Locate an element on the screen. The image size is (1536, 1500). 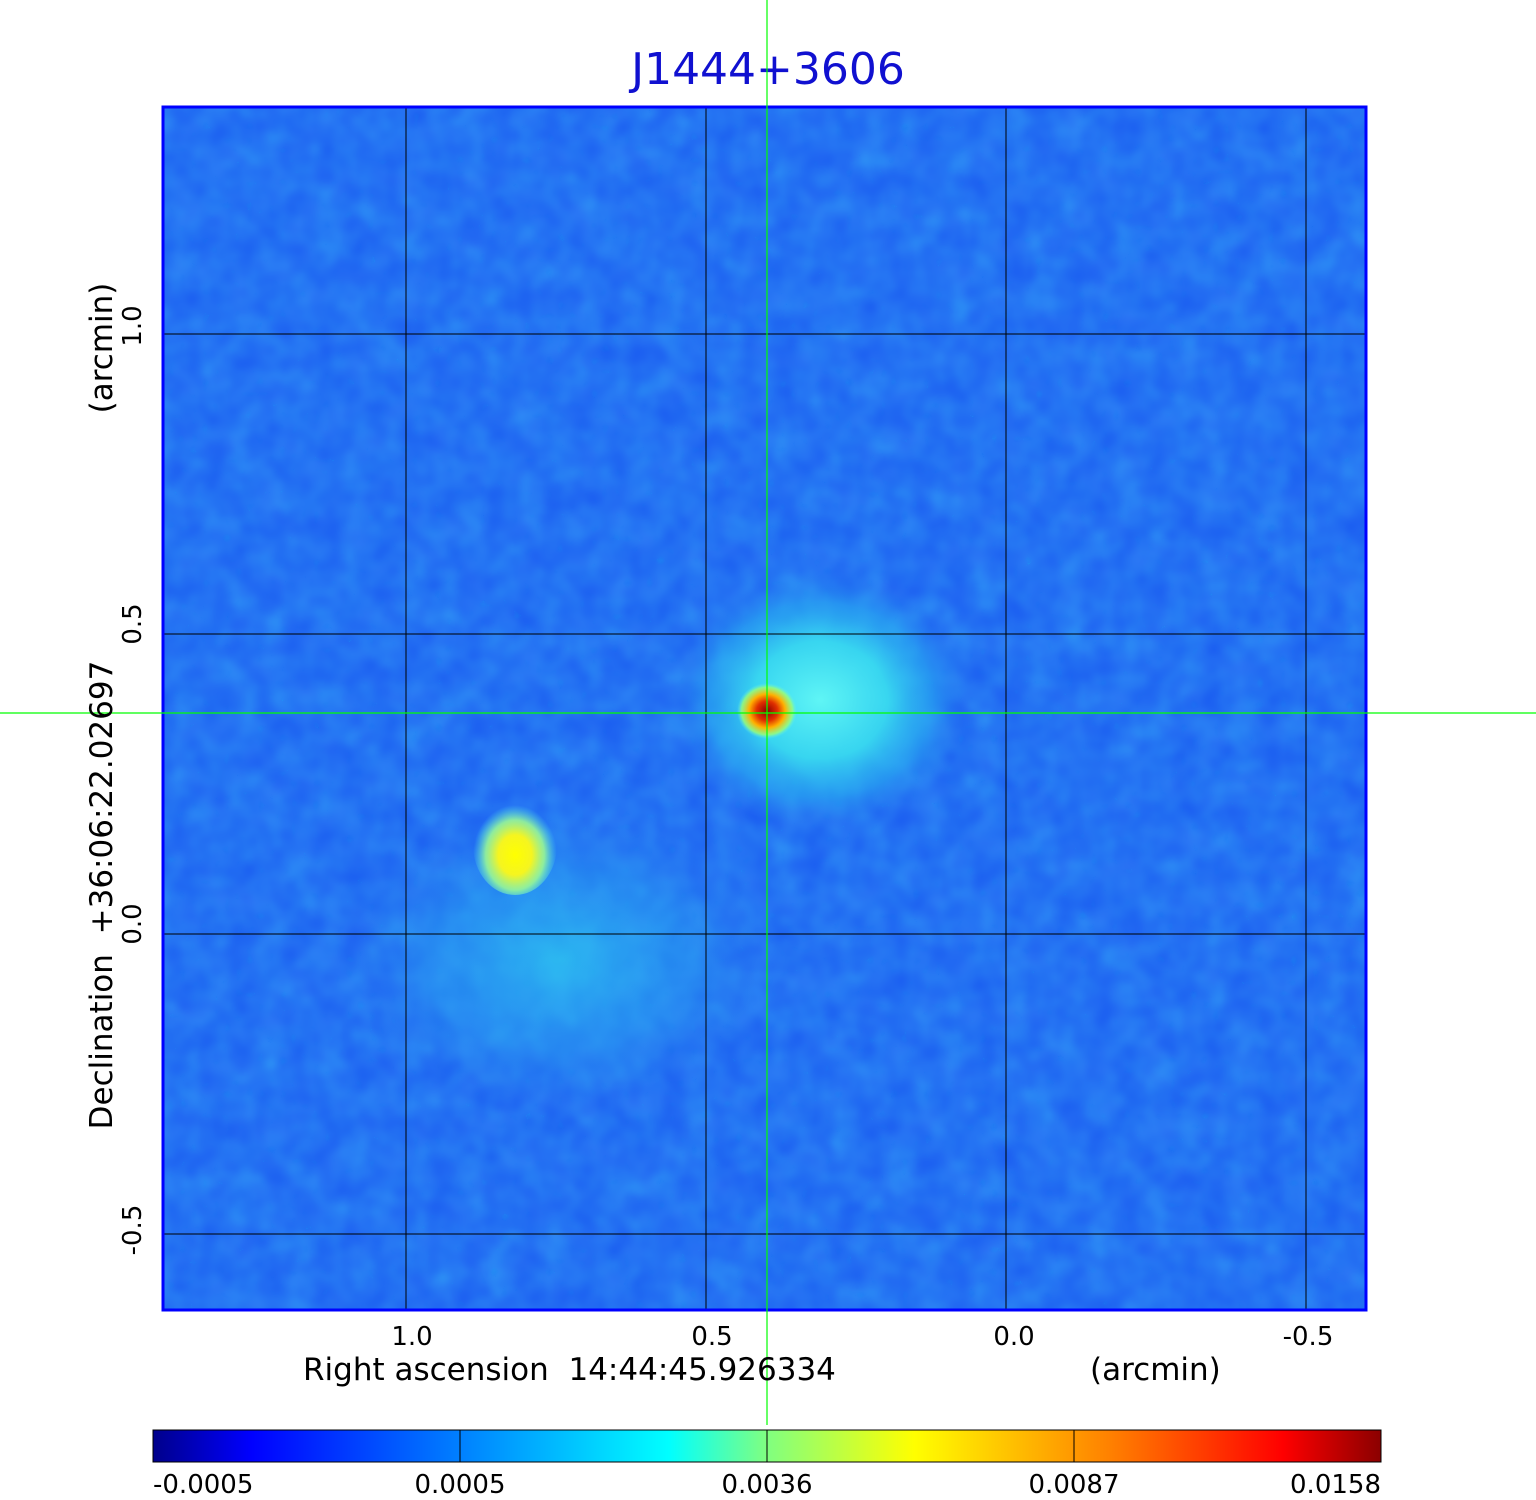
colorbar-label: -0.0005 is located at coordinates (203, 1485).